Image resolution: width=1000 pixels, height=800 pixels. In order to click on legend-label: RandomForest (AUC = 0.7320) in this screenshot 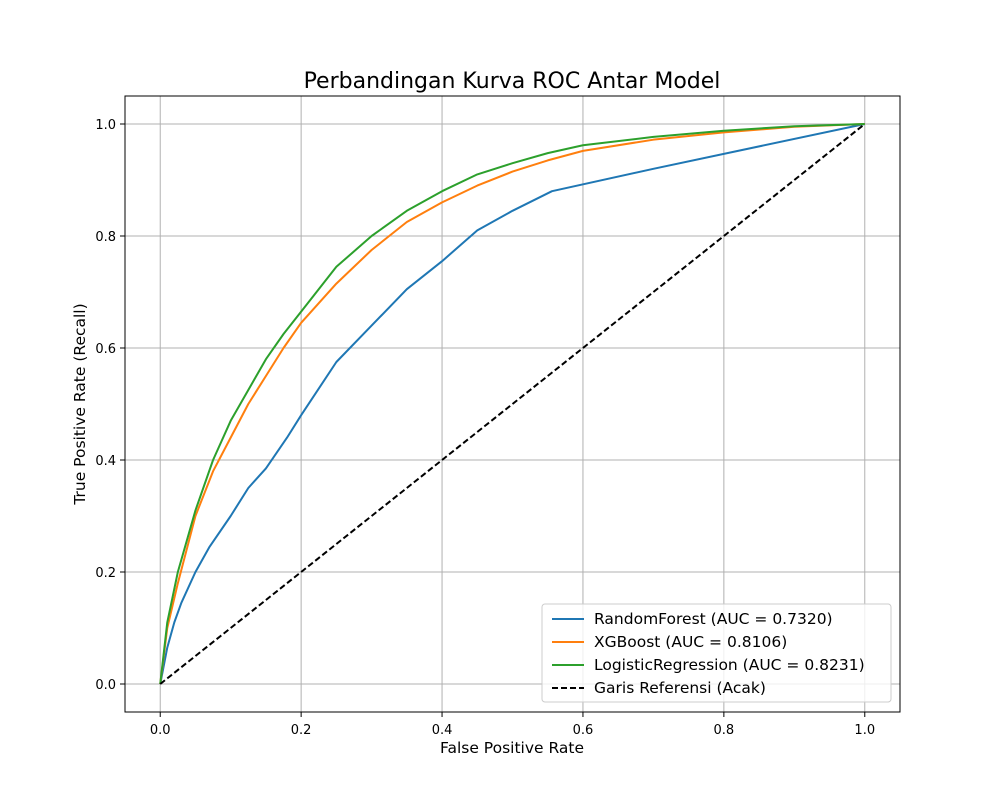, I will do `click(713, 619)`.